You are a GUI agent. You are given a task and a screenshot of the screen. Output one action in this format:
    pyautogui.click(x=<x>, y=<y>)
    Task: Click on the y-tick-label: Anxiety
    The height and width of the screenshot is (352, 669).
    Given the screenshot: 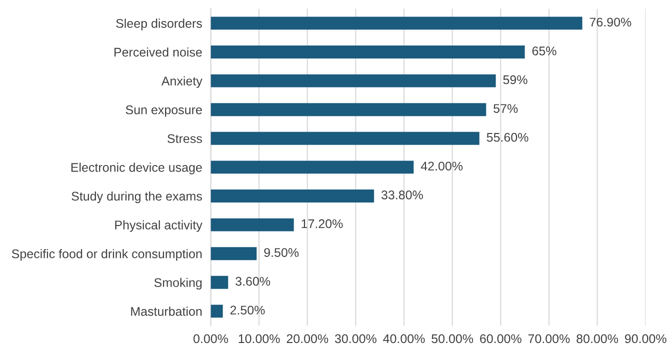 What is the action you would take?
    pyautogui.click(x=181, y=82)
    